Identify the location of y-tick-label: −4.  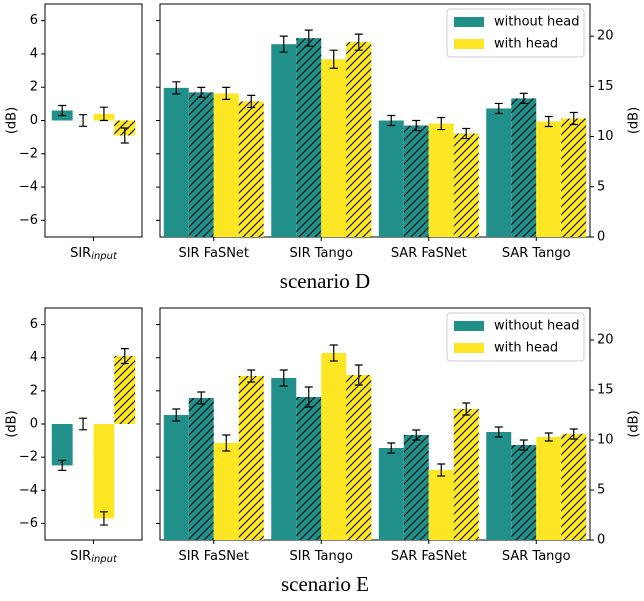
(28, 187).